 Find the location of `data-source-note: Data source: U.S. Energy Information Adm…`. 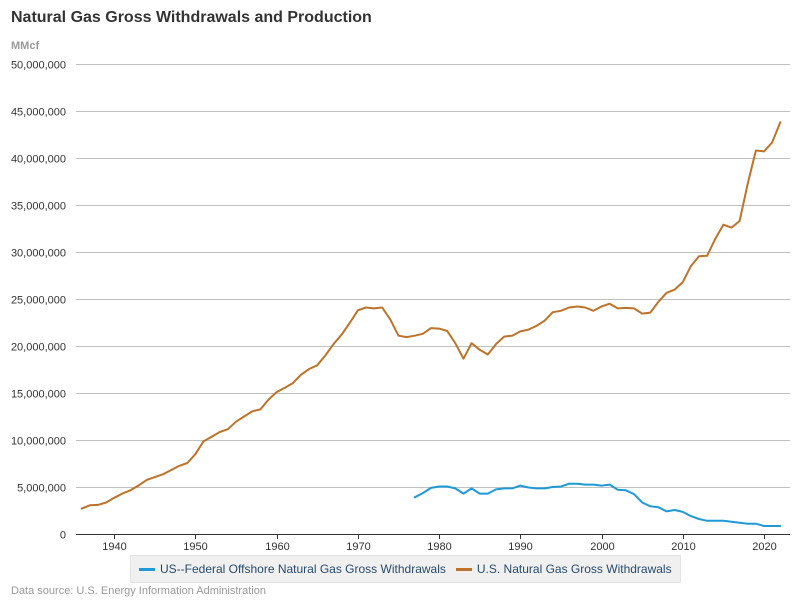

data-source-note: Data source: U.S. Energy Information Adm… is located at coordinates (138, 591).